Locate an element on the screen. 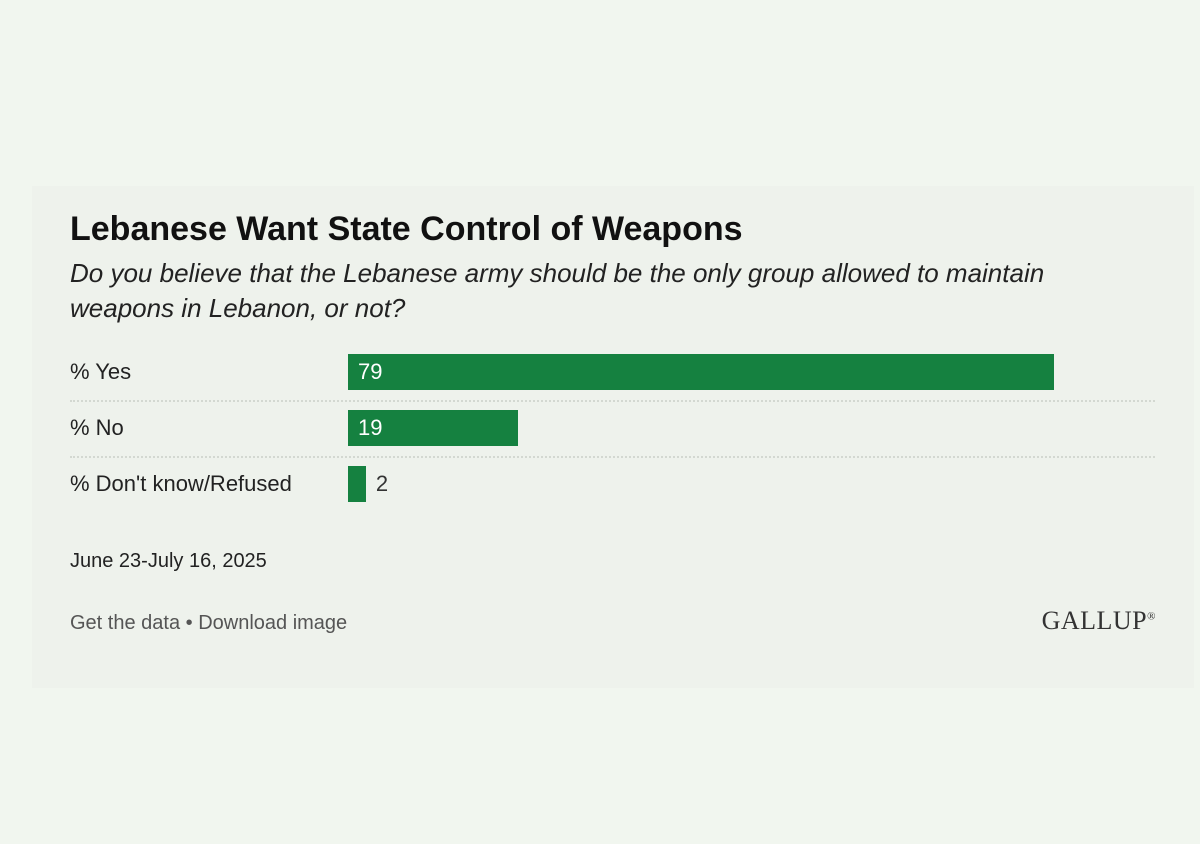  footer-links: Get the data • Download image is located at coordinates (208, 623).